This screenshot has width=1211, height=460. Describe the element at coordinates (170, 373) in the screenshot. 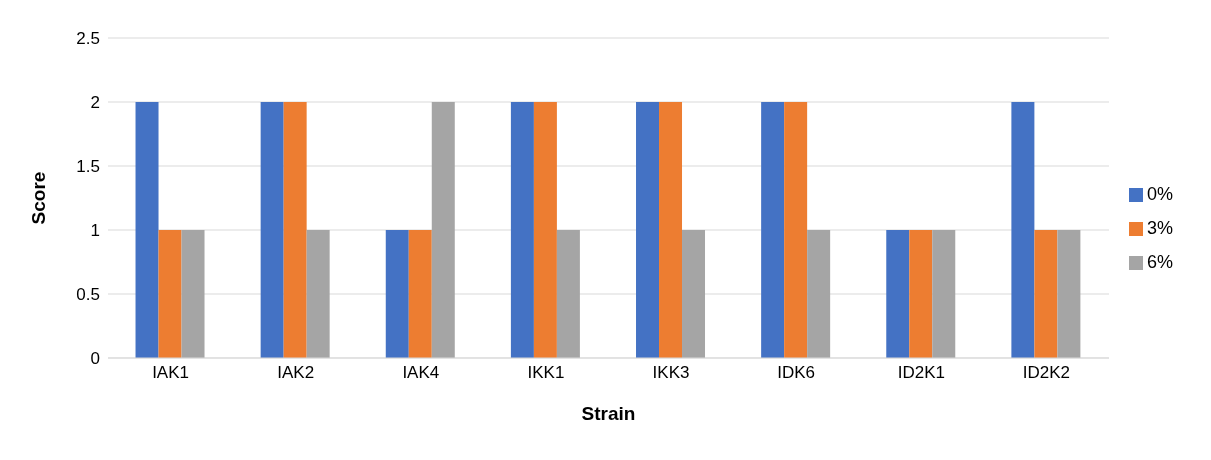

I see `x-tick-label: IAK1` at that location.